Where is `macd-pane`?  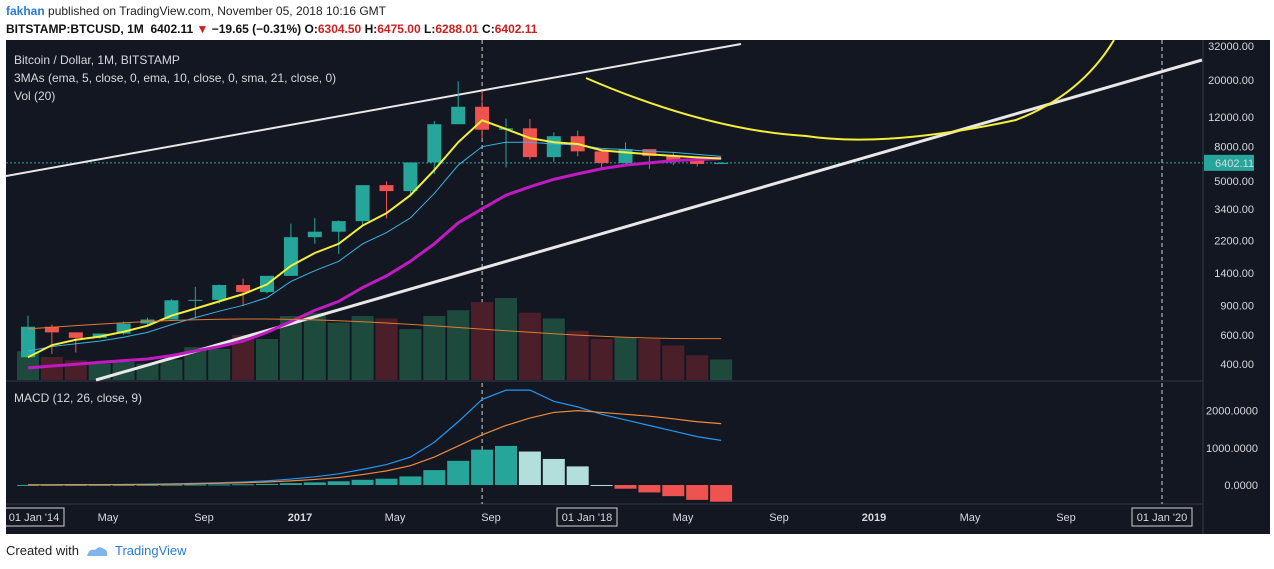
macd-pane is located at coordinates (375, 445).